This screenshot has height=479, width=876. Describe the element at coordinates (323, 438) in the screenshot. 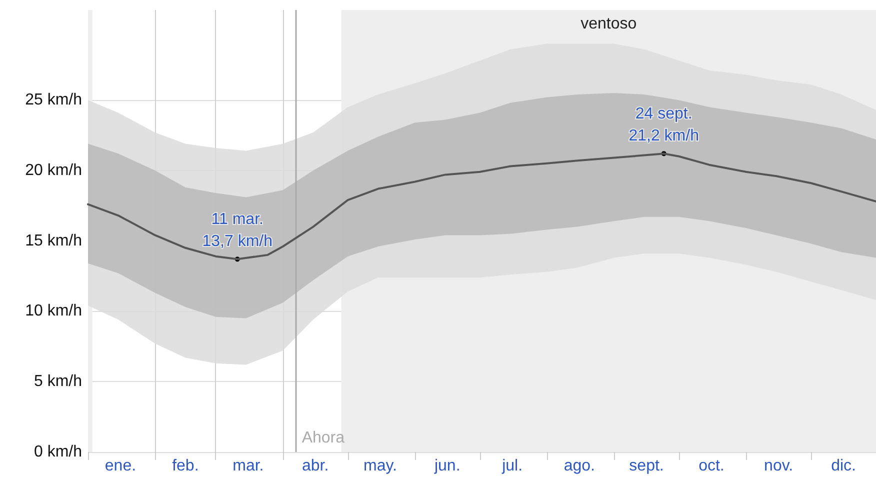

I see `ref-line-label: Ahora` at that location.